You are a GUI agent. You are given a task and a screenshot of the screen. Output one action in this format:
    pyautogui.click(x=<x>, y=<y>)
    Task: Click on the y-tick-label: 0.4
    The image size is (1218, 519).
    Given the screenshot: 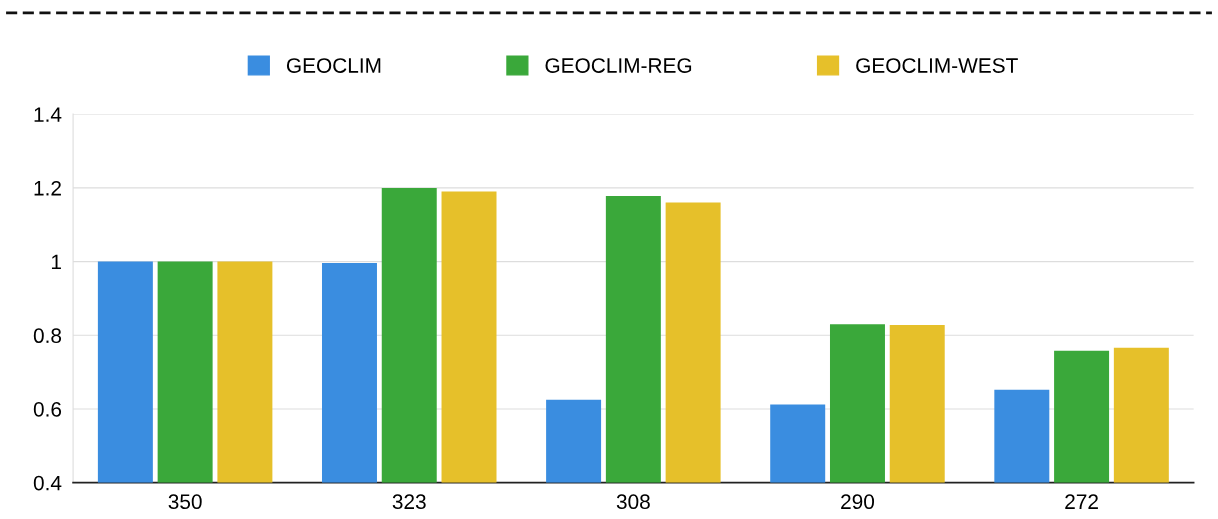 What is the action you would take?
    pyautogui.click(x=47, y=483)
    